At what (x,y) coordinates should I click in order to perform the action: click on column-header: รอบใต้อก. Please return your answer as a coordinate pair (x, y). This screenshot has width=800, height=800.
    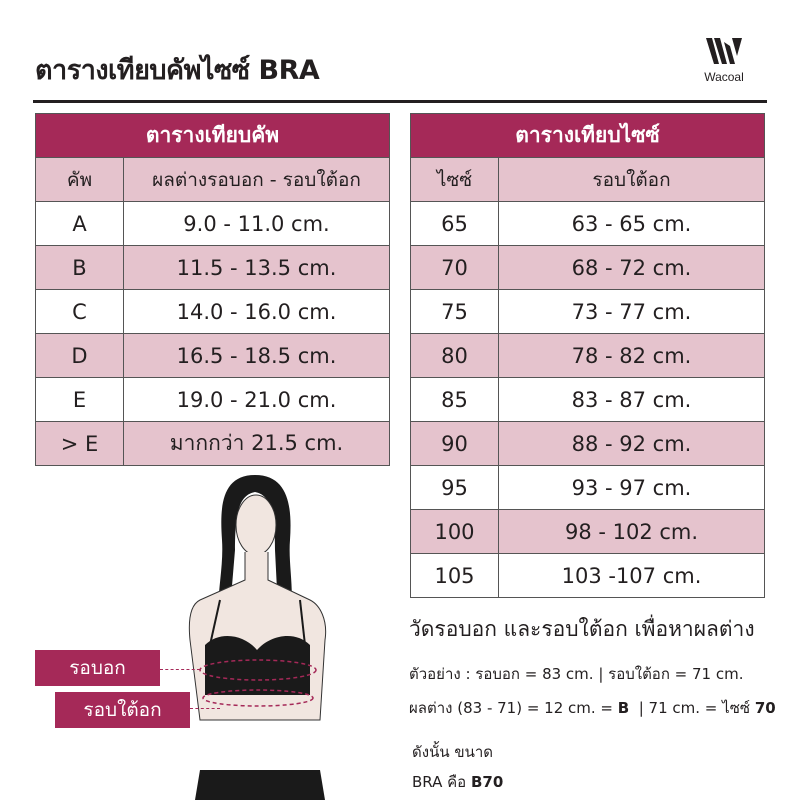
    Looking at the image, I should click on (631, 179).